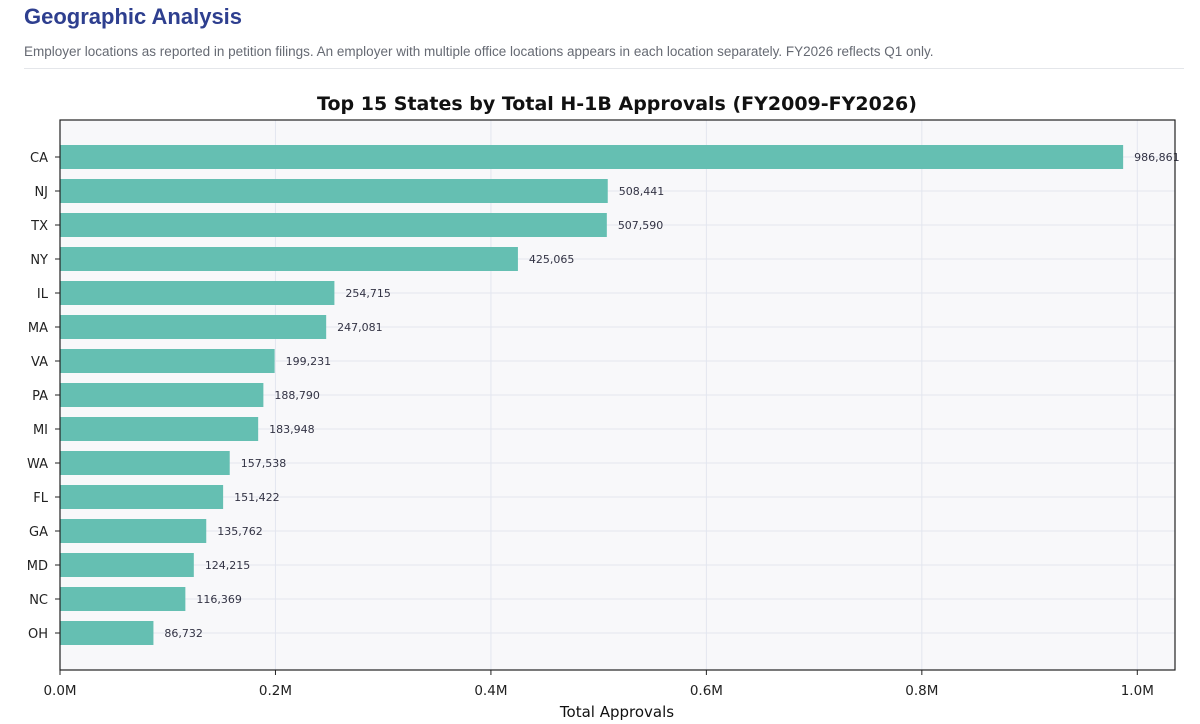 The height and width of the screenshot is (724, 1200). Describe the element at coordinates (43, 294) in the screenshot. I see `y-tick-label-il: IL` at that location.